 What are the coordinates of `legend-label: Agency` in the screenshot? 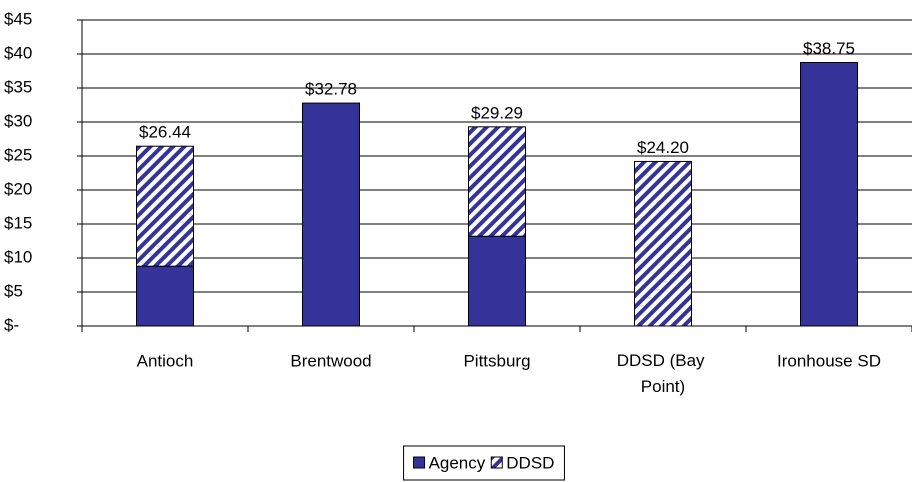 It's located at (457, 462).